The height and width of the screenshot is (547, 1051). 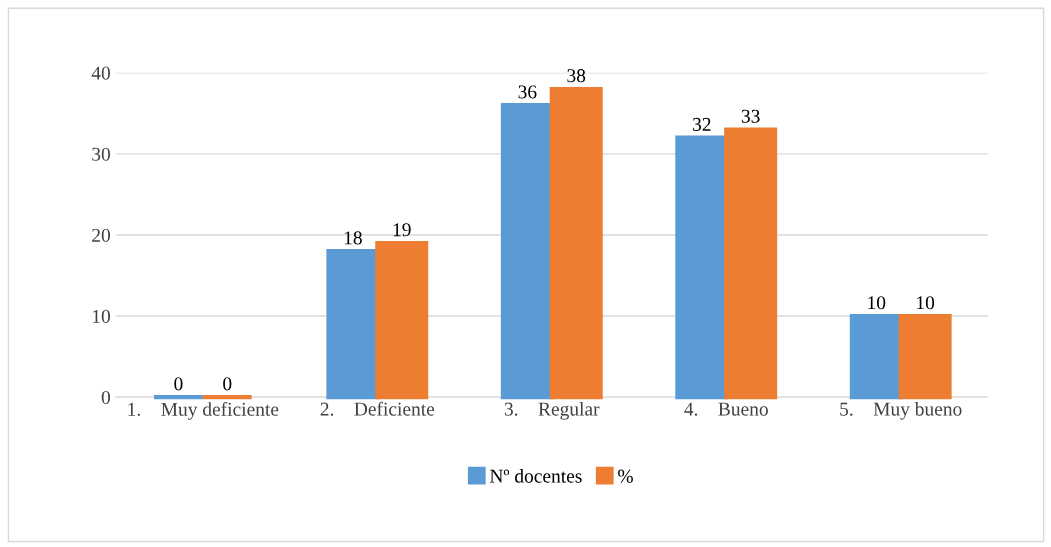 I want to click on data-label: 19, so click(x=402, y=230).